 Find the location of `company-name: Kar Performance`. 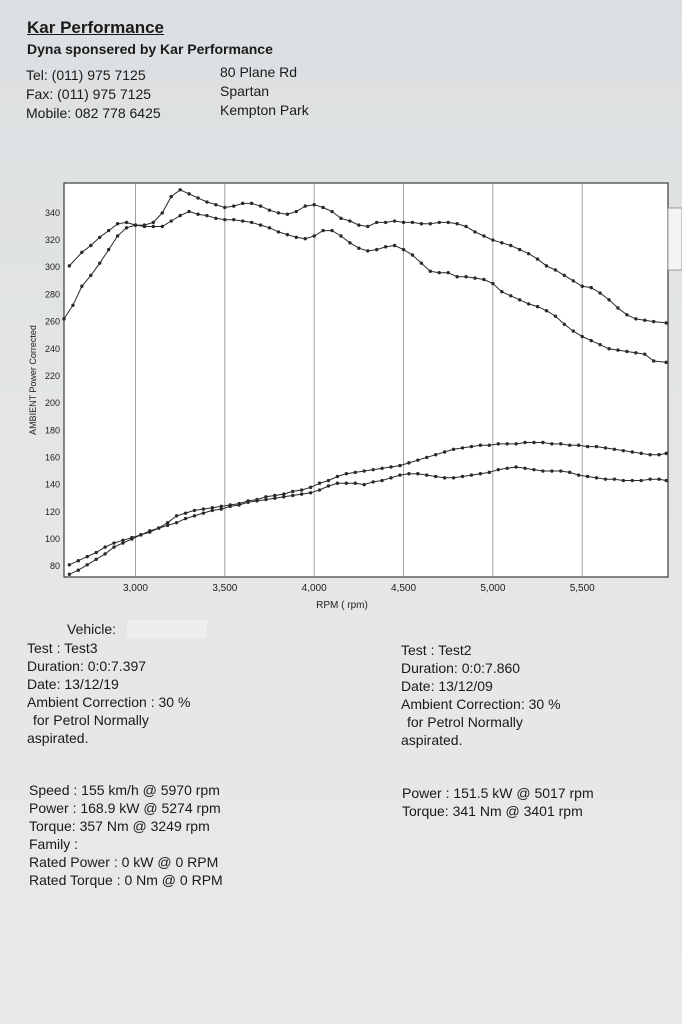

company-name: Kar Performance is located at coordinates (96, 27).